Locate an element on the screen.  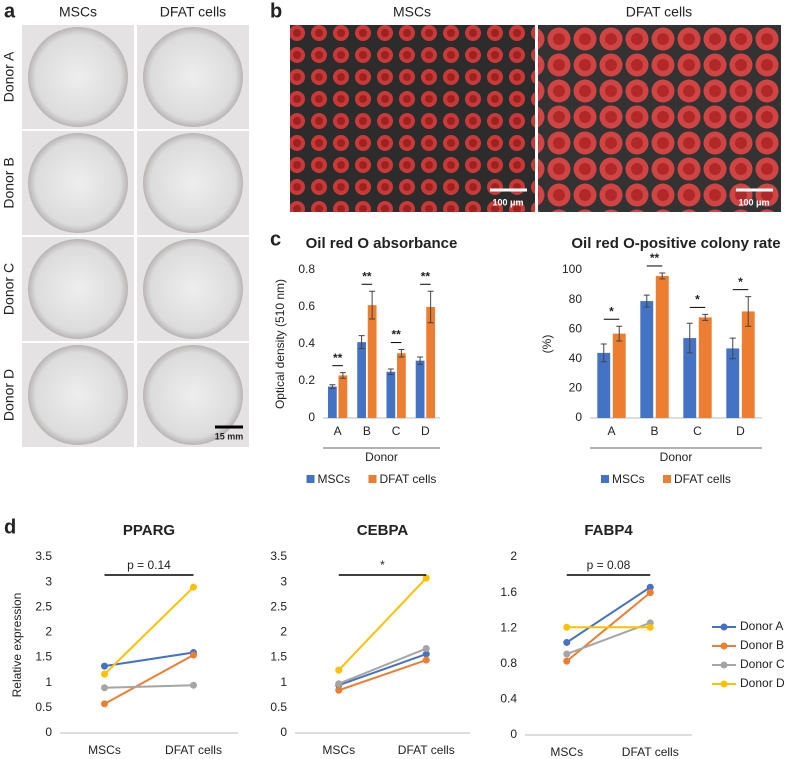
chart-title: Oil red O-positive colony rate is located at coordinates (675, 243).